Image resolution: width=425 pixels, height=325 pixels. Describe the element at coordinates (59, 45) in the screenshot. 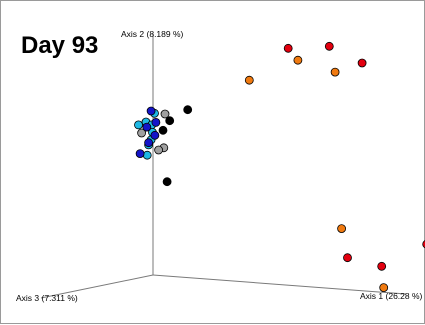

I see `chart-title: Day 93` at that location.